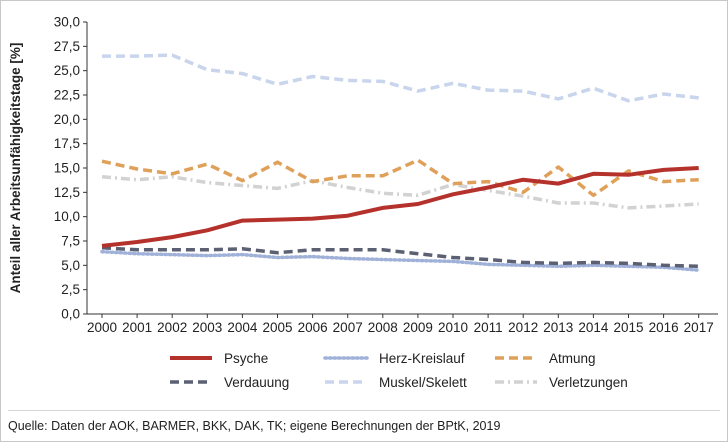 Image resolution: width=728 pixels, height=442 pixels. What do you see at coordinates (418, 327) in the screenshot?
I see `x-tick-label: 2009` at bounding box center [418, 327].